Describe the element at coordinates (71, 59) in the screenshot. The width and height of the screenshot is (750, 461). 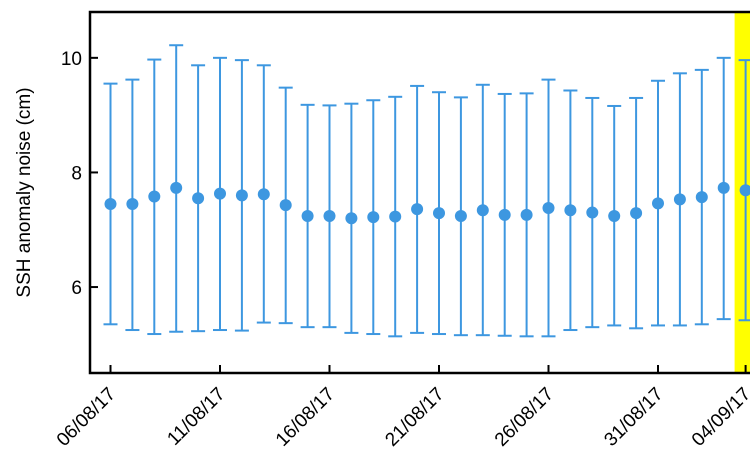
I see `y-tick-label: 10` at that location.